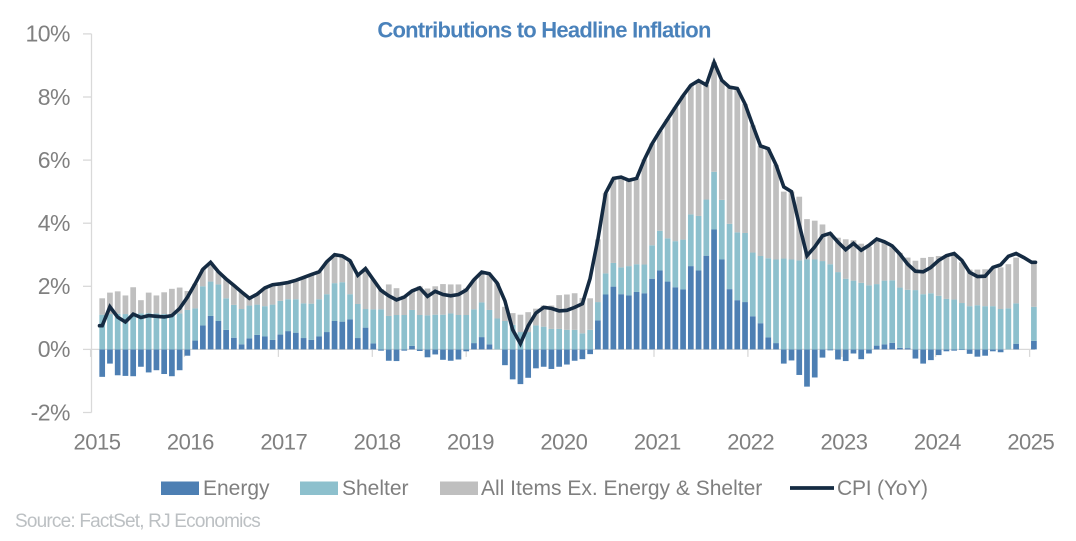 The image size is (1076, 541). I want to click on svg-text: Shelter, so click(375, 488).